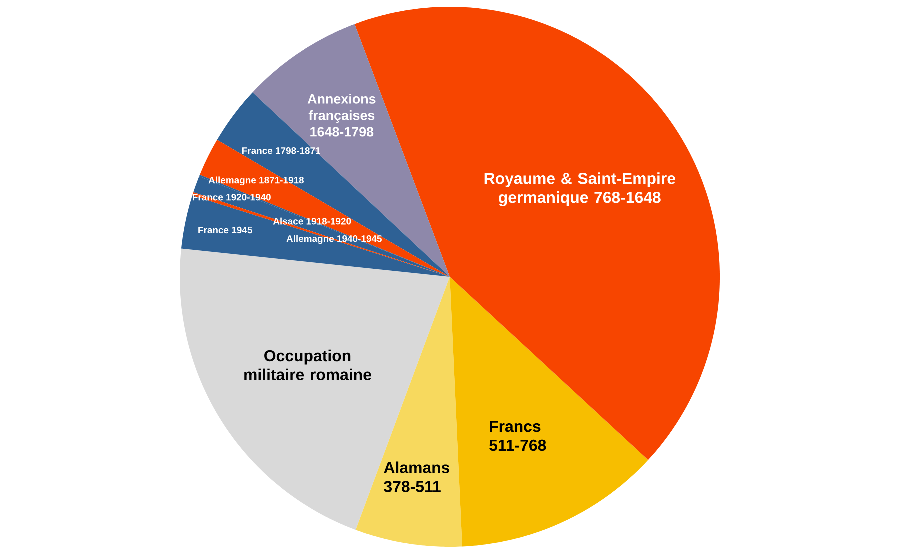  I want to click on slice-label: Alamans 378-511, so click(417, 477).